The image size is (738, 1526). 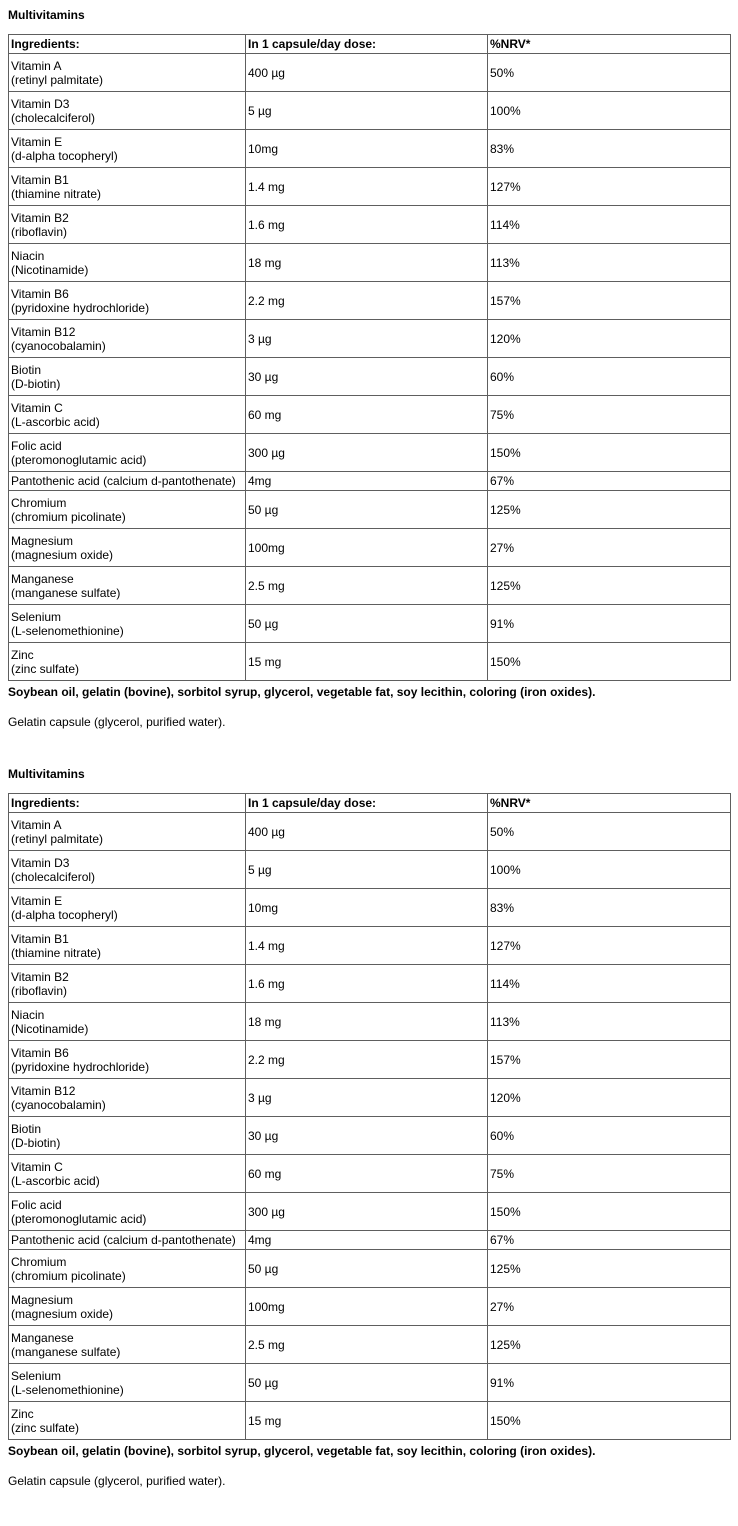 I want to click on table-row: Magnesium (magnesium oxide) 100mg 27%, so click(x=369, y=547).